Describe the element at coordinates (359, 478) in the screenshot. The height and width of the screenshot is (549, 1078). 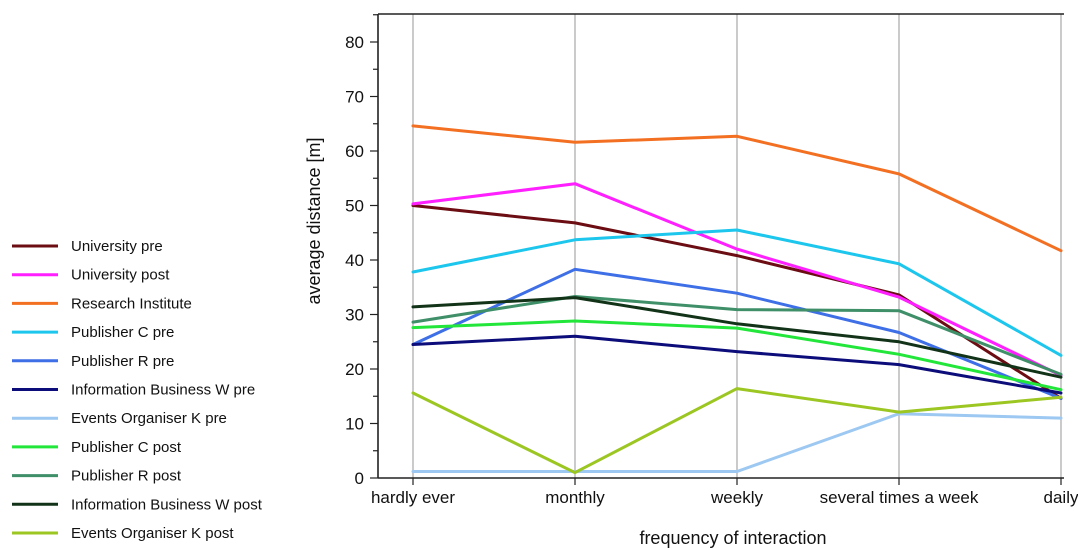
I see `y-tick-label: 0` at that location.